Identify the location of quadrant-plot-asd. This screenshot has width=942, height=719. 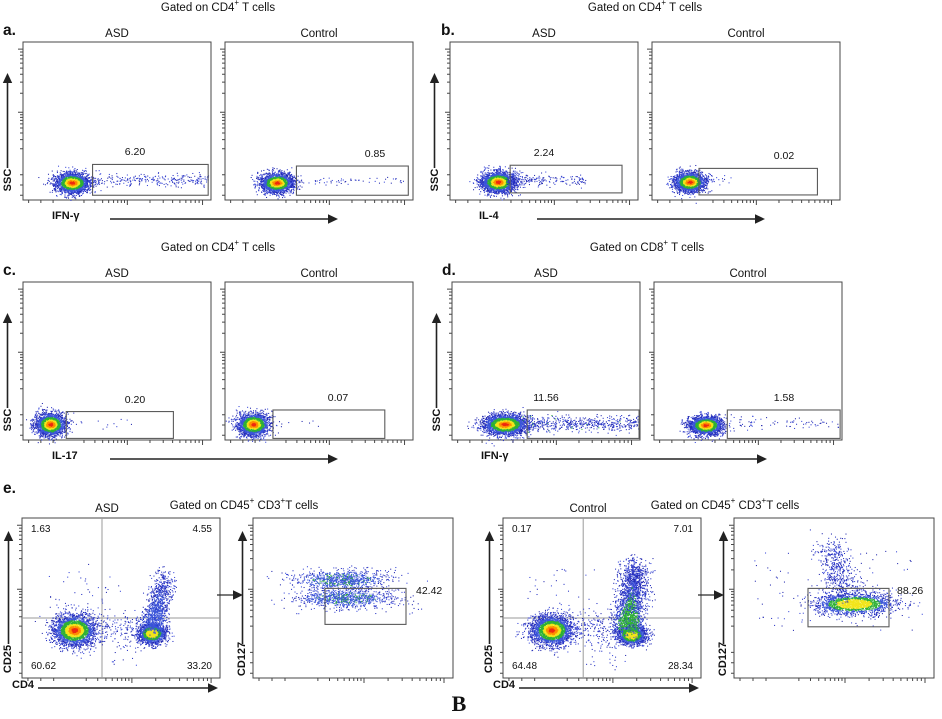
(118, 603).